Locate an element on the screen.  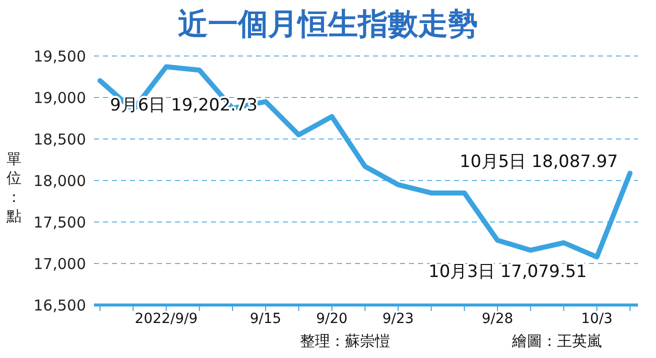
data-label: 10月5日 18,087.97 is located at coordinates (539, 162).